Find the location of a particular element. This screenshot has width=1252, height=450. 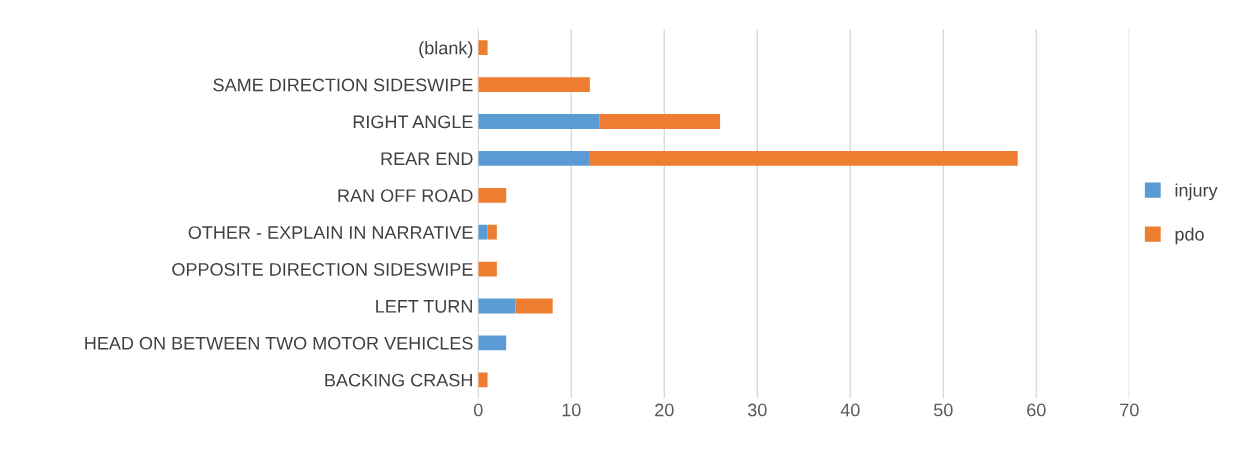

x-tick-label: 20 is located at coordinates (664, 410).